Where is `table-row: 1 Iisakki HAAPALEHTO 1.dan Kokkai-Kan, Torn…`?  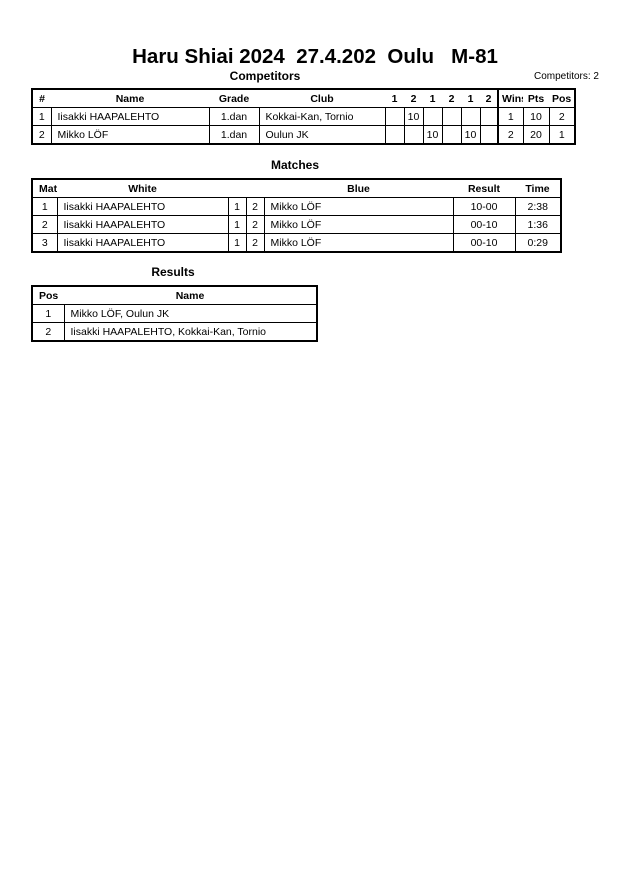 table-row: 1 Iisakki HAAPALEHTO 1.dan Kokkai-Kan, Torn… is located at coordinates (303, 116).